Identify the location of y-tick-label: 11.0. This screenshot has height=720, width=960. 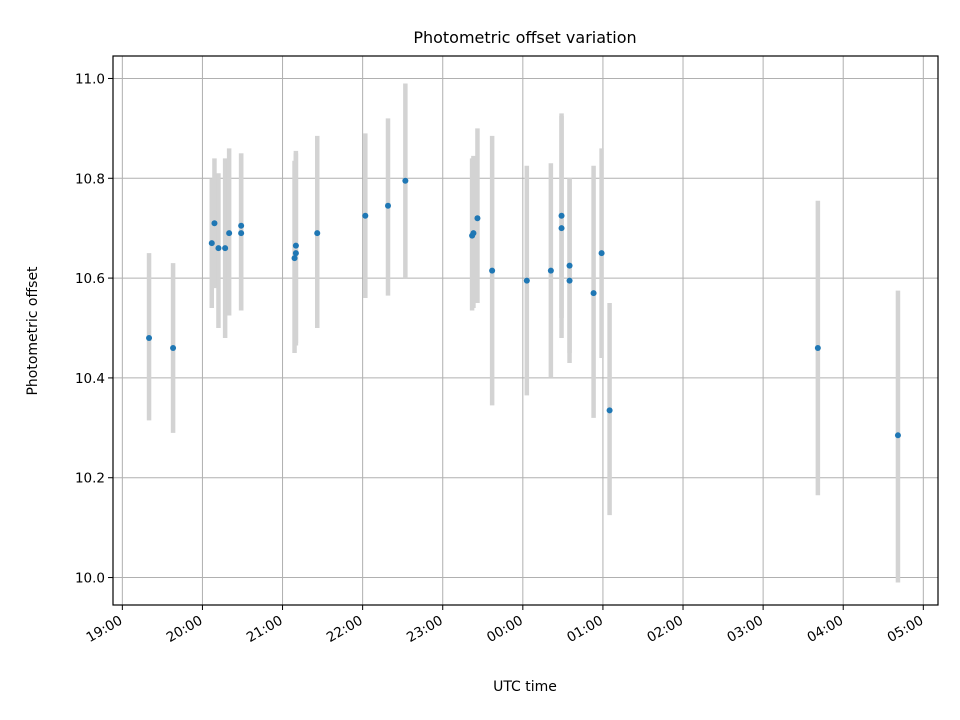
(90, 79).